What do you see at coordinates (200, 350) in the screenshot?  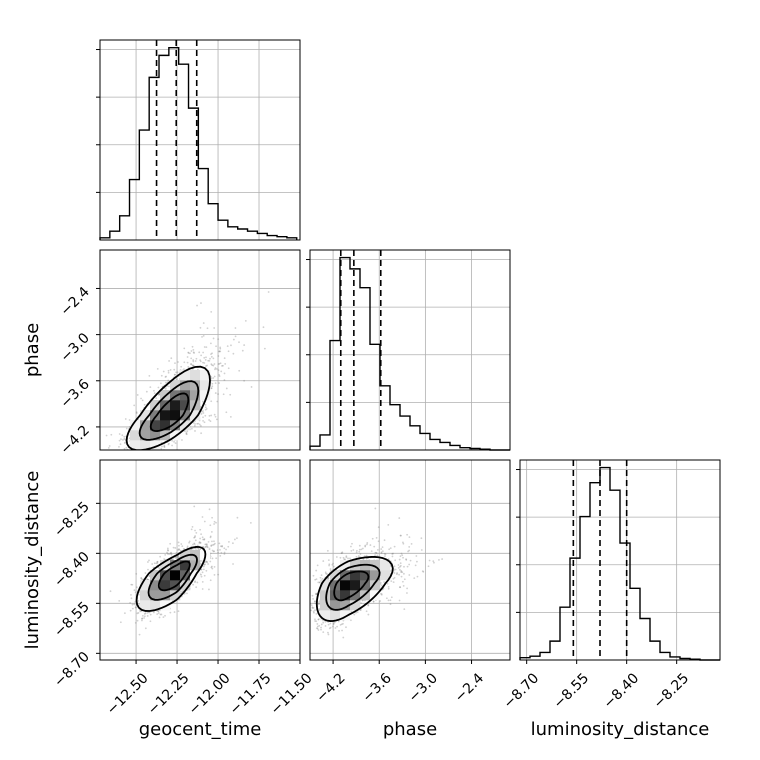 I see `panel-frame` at bounding box center [200, 350].